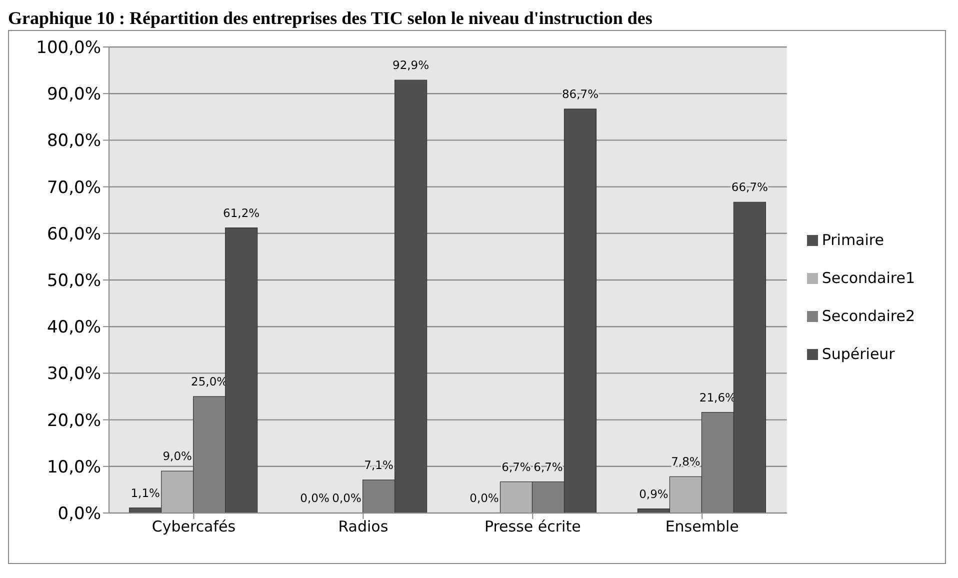  I want to click on data-label: 21,6%, so click(717, 397).